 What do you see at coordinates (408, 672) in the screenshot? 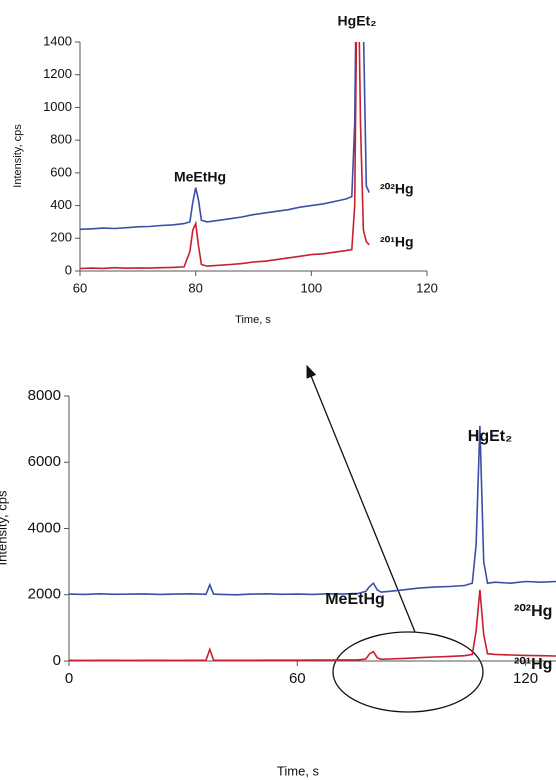
I see `highlight-ellipse` at bounding box center [408, 672].